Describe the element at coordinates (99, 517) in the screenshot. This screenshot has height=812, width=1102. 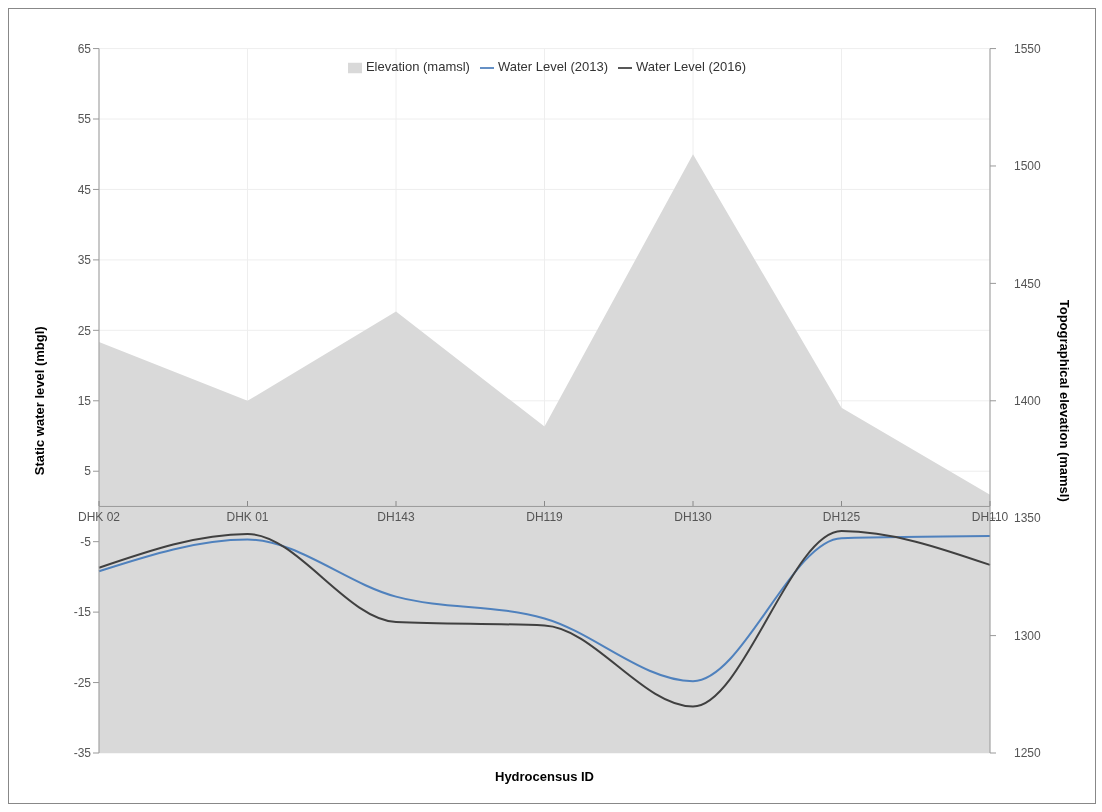
I see `x-tick-label: DHK 02` at that location.